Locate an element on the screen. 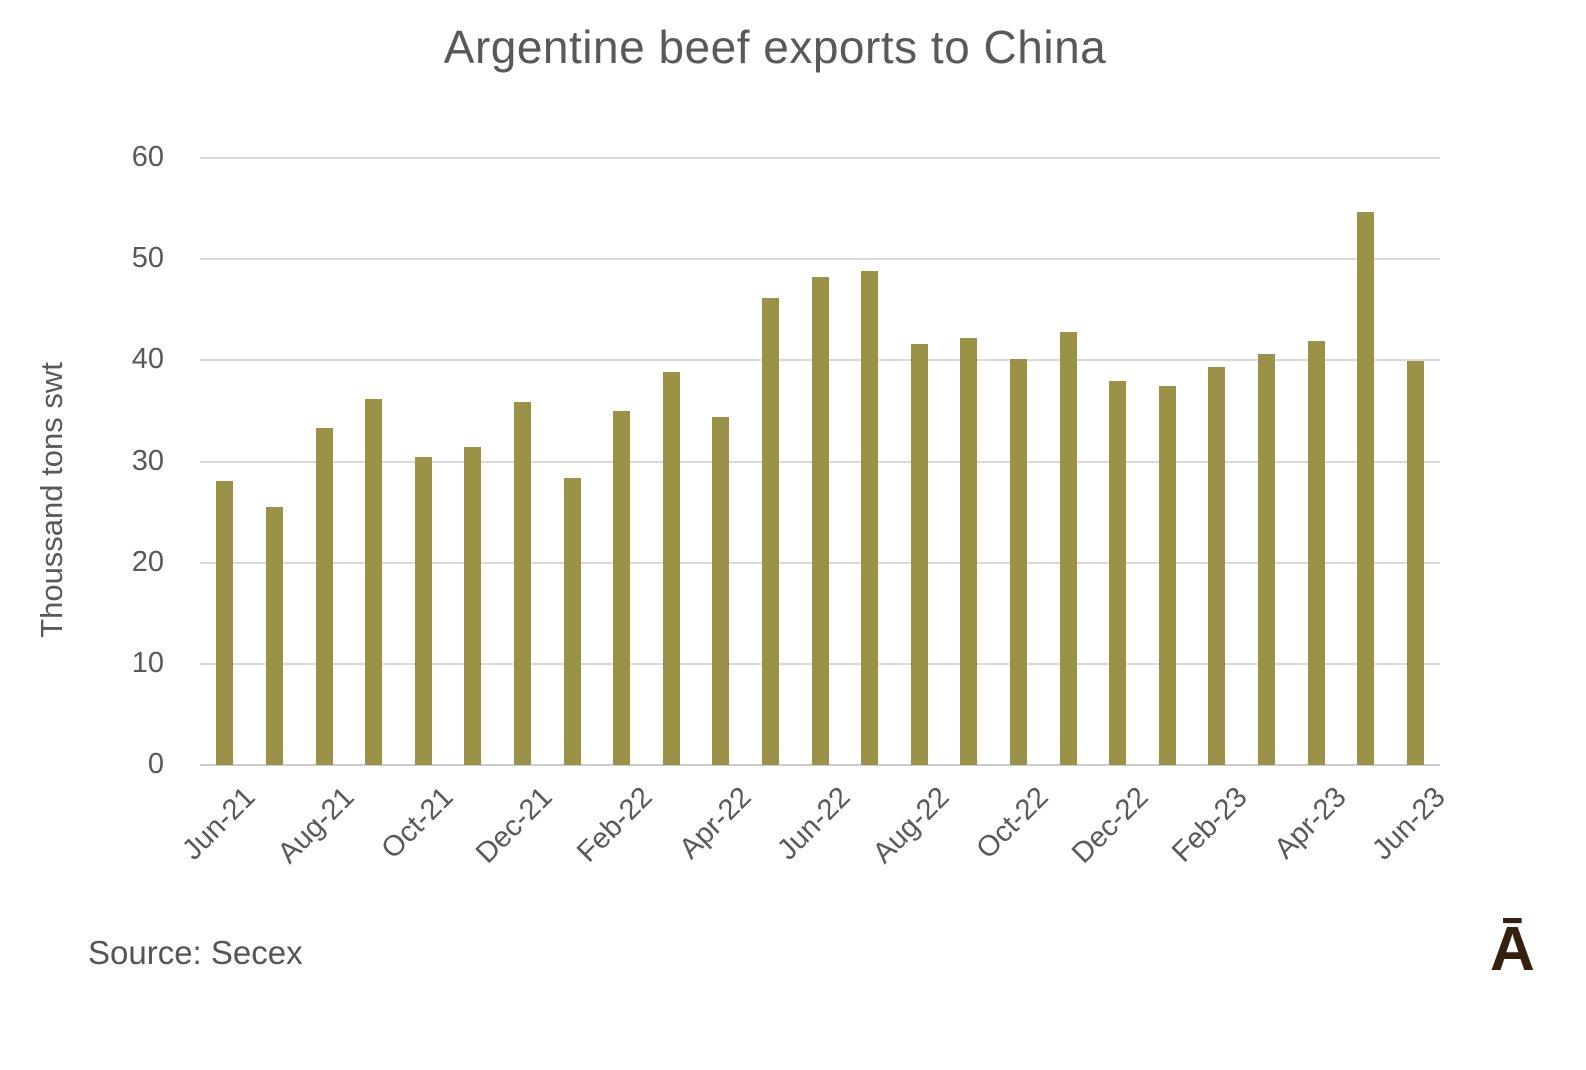  y-tick-label-50: 50 is located at coordinates (147, 258).